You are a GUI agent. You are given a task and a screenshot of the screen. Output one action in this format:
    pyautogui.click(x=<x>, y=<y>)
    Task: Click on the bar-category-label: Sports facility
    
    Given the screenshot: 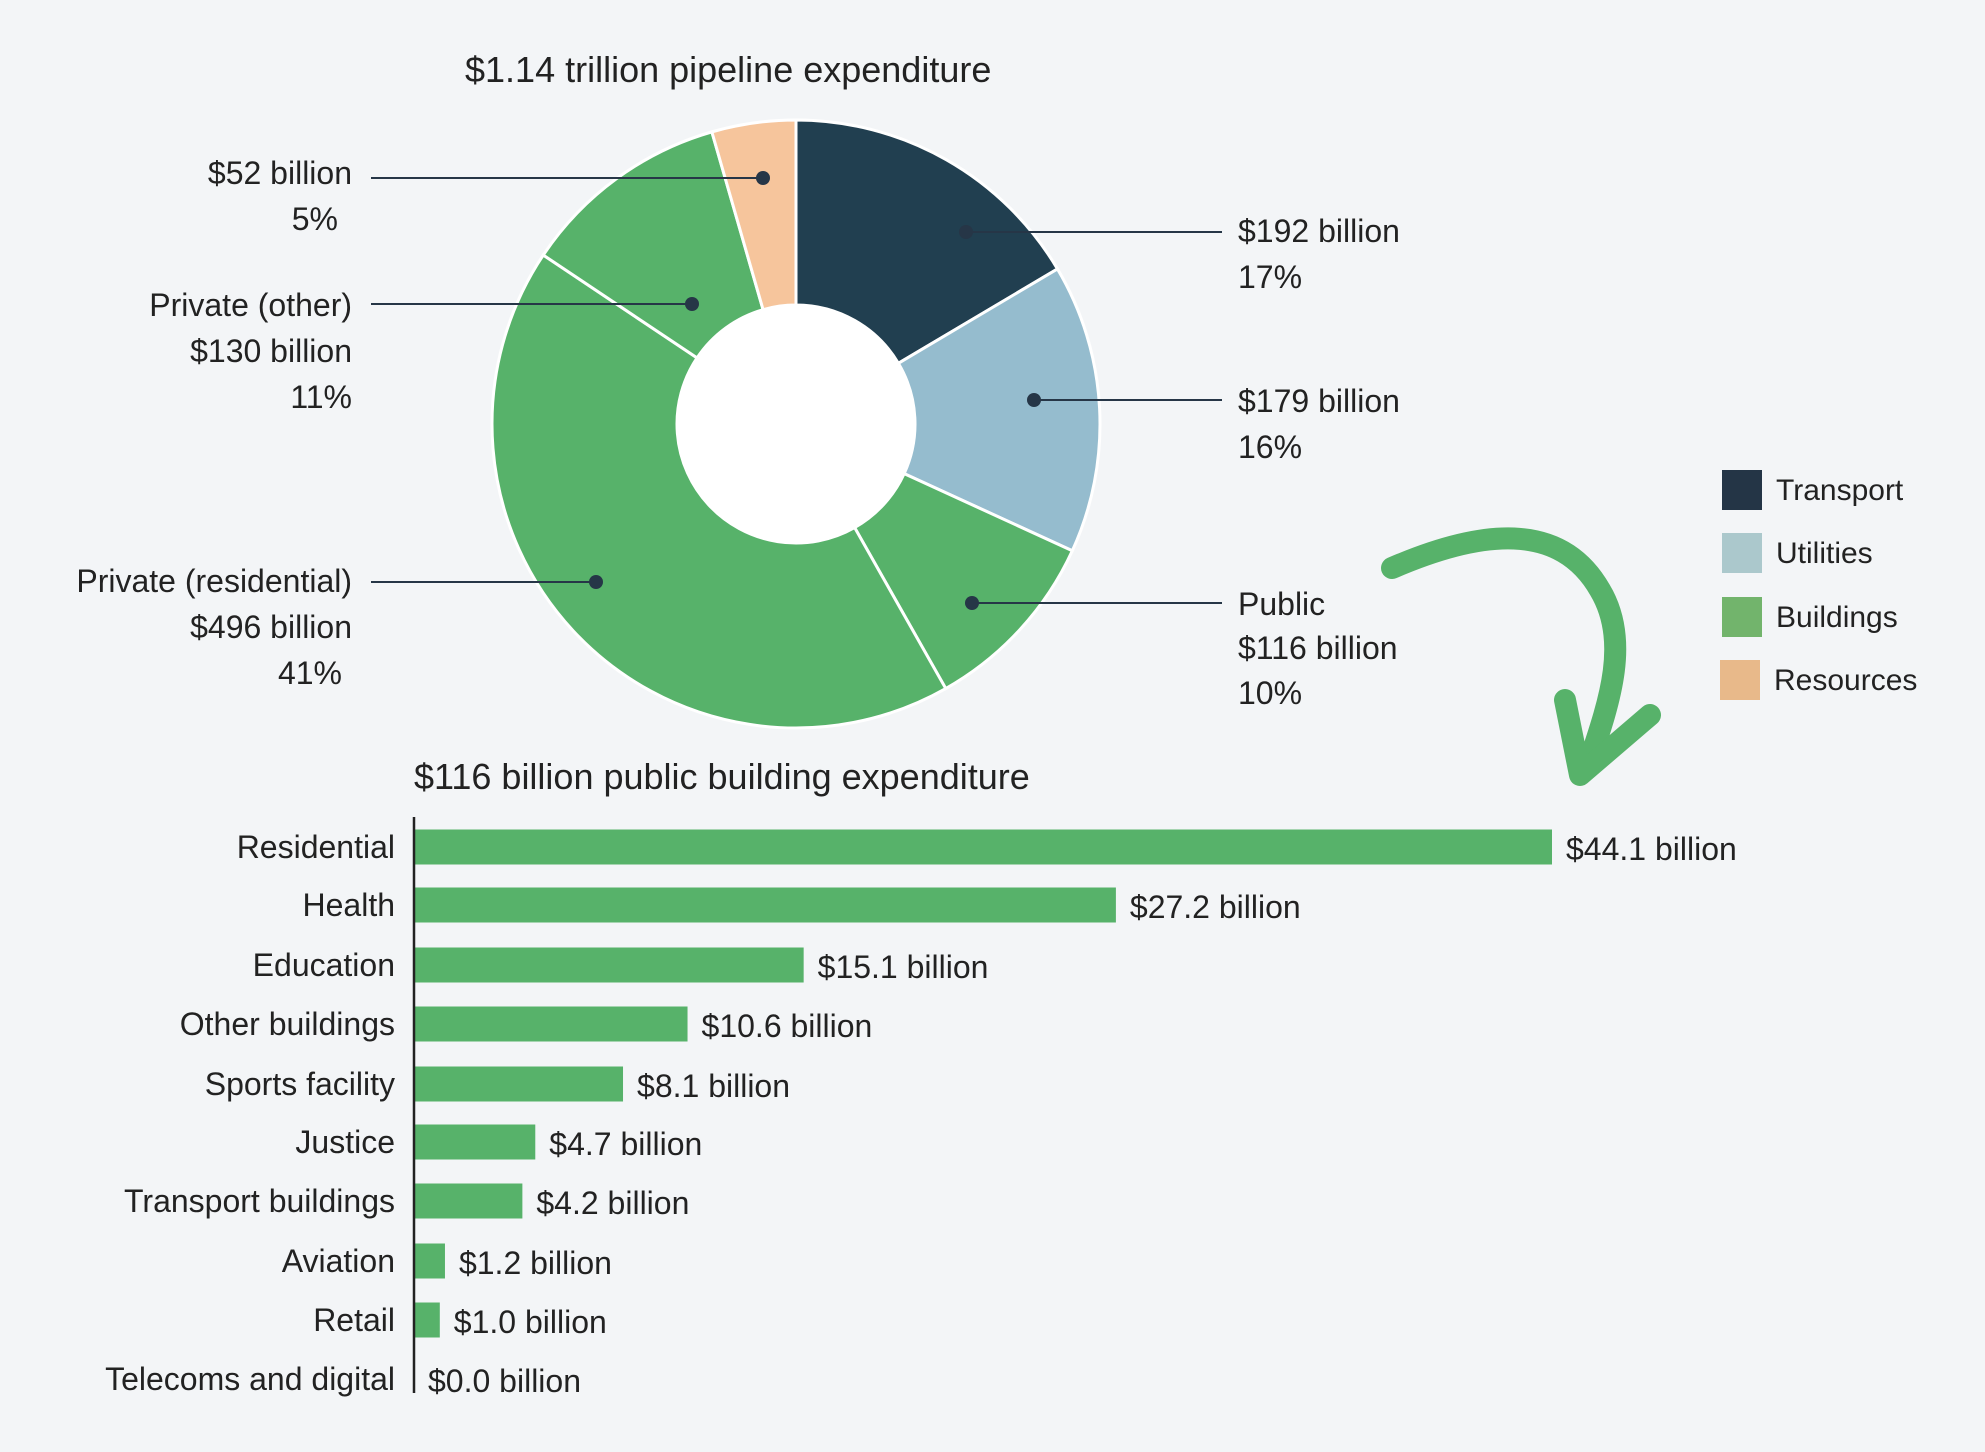 What is the action you would take?
    pyautogui.click(x=299, y=1084)
    